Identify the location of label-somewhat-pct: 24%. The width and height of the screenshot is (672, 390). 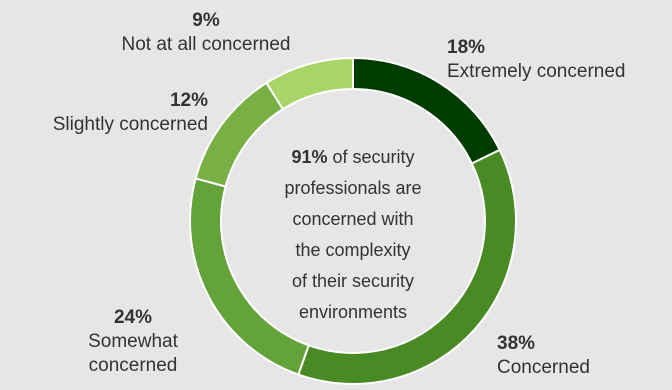
(133, 317).